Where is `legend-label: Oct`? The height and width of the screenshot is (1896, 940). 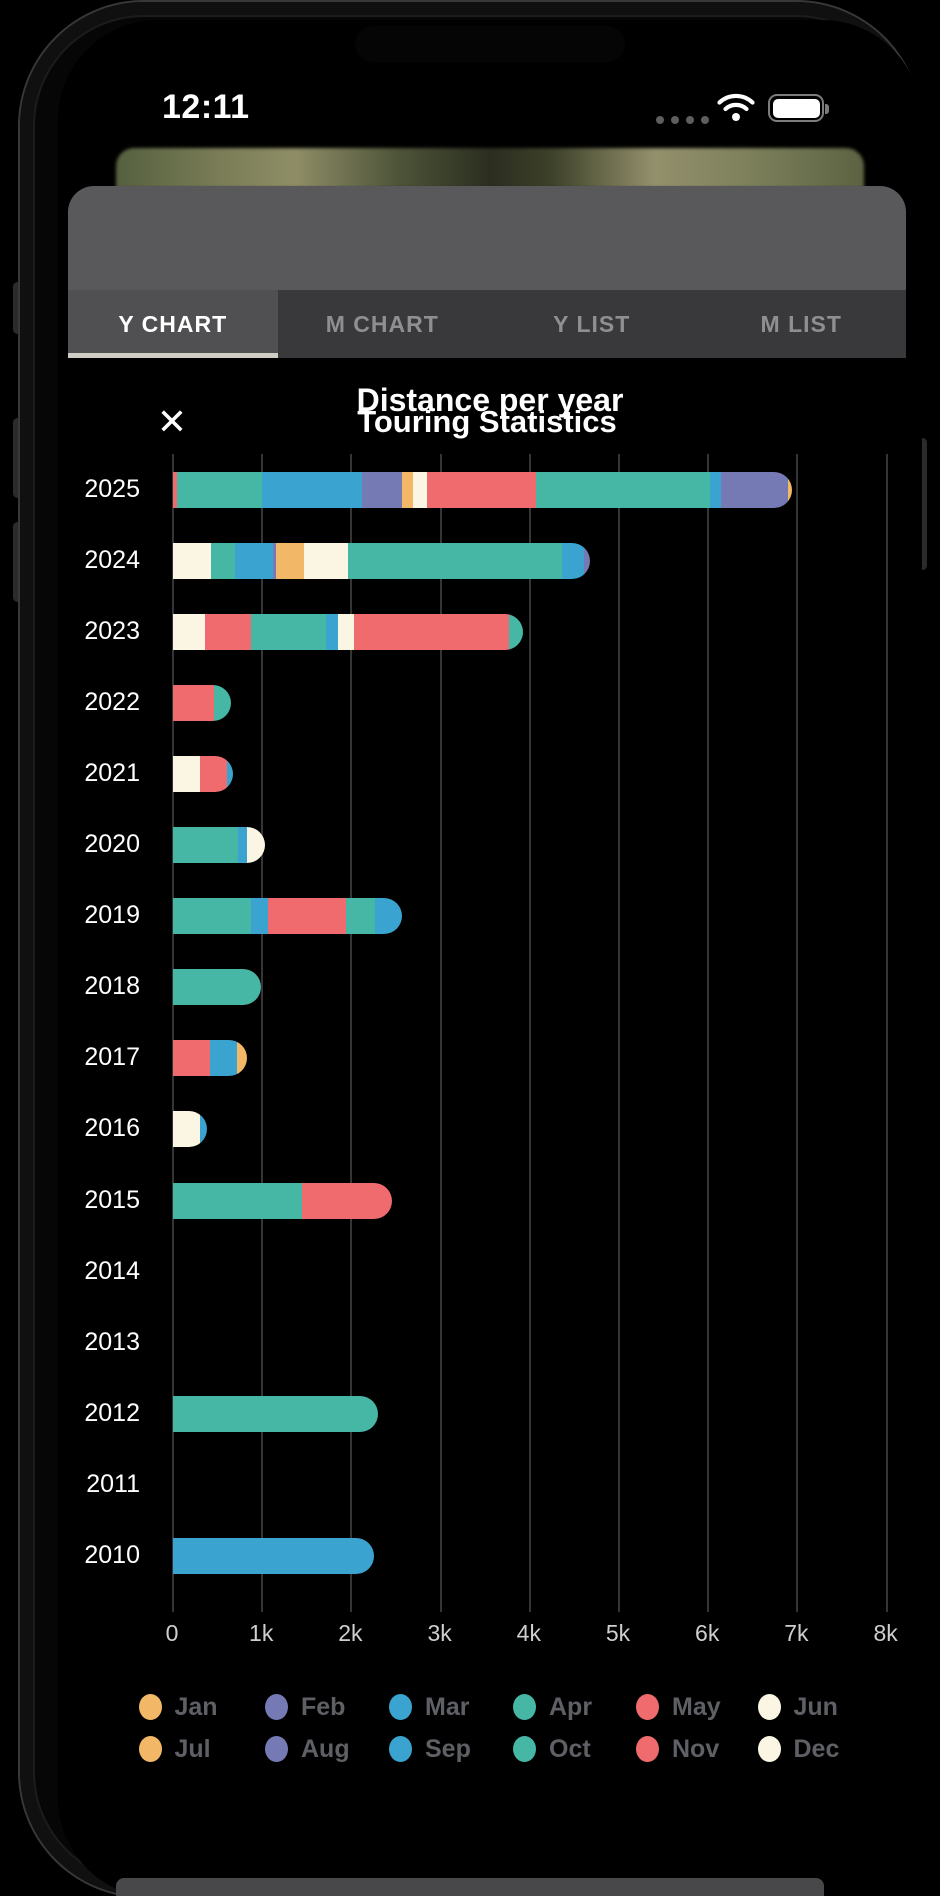
legend-label: Oct is located at coordinates (570, 1748).